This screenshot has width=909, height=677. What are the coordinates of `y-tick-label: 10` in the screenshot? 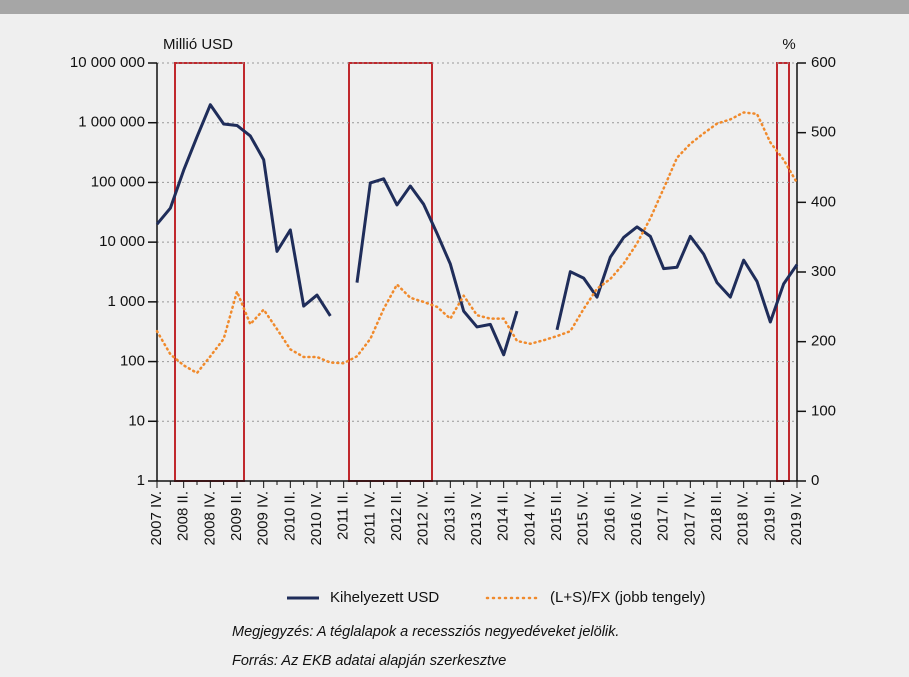 It's located at (136, 420).